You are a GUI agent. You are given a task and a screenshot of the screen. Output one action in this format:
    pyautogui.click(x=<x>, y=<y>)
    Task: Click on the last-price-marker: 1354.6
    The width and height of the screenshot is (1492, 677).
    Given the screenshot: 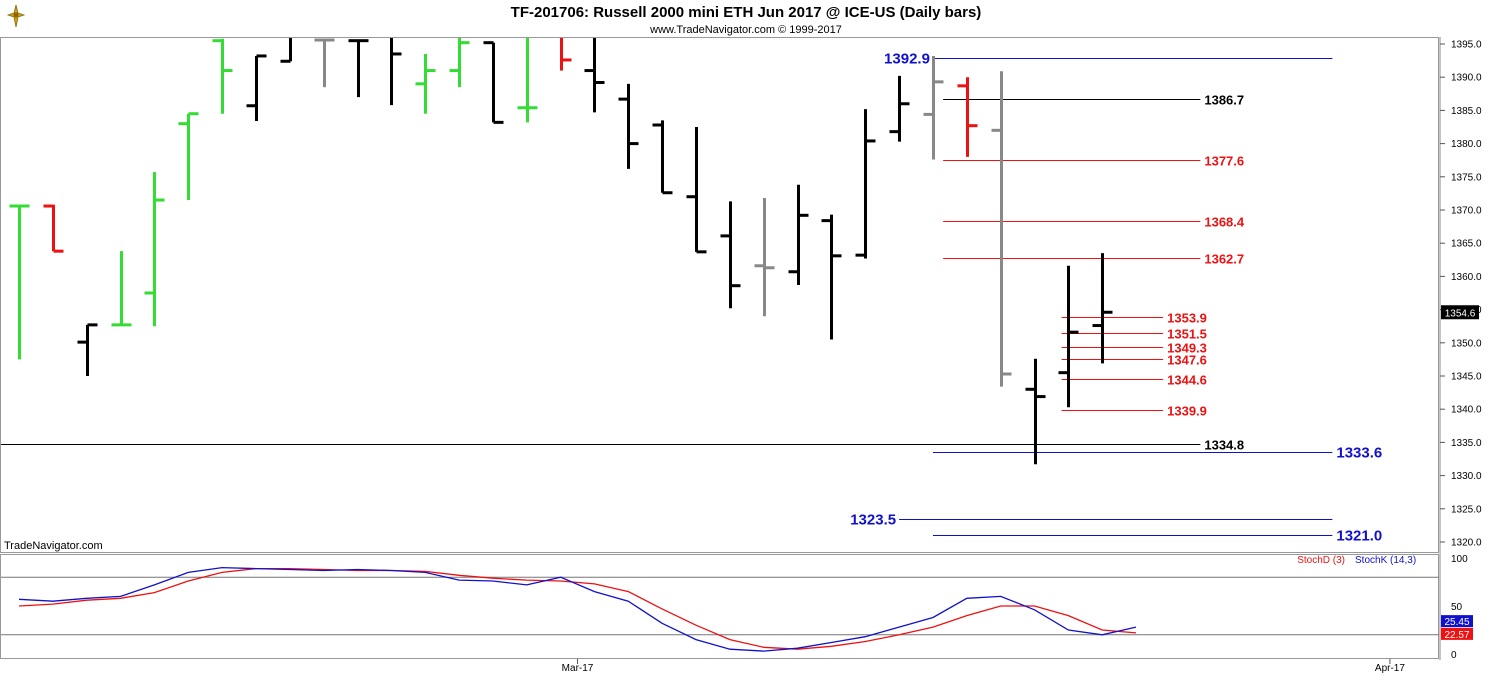 What is the action you would take?
    pyautogui.click(x=1460, y=312)
    